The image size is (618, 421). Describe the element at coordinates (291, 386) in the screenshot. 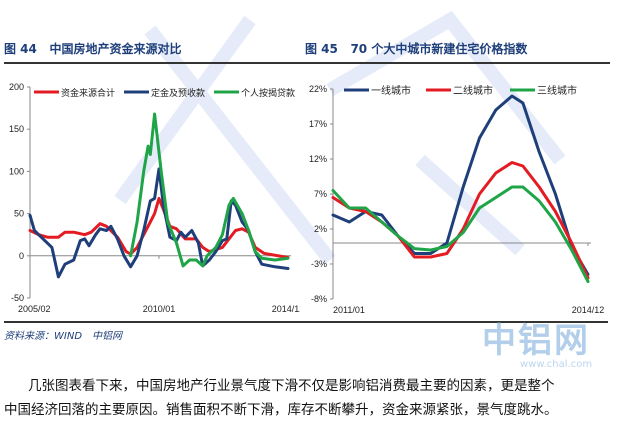

I see `paragraph-line: 几张图表看下来，中国房地产行业景气度下滑不仅是影响铝消费最主要的因素，更是整个` at that location.